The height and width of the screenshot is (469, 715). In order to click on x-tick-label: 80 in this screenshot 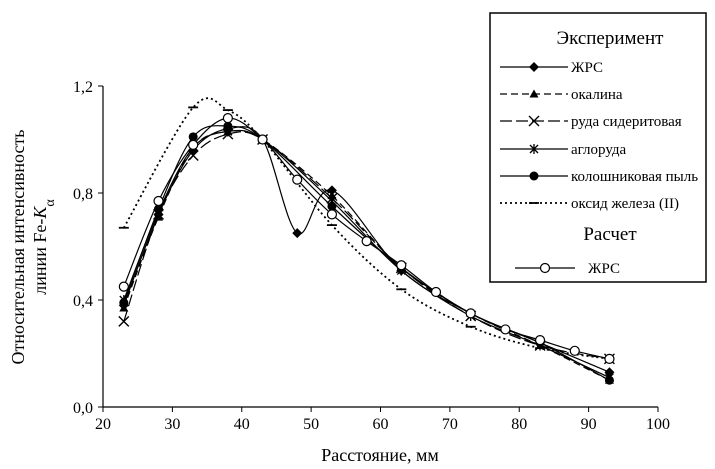, I will do `click(519, 424)`.